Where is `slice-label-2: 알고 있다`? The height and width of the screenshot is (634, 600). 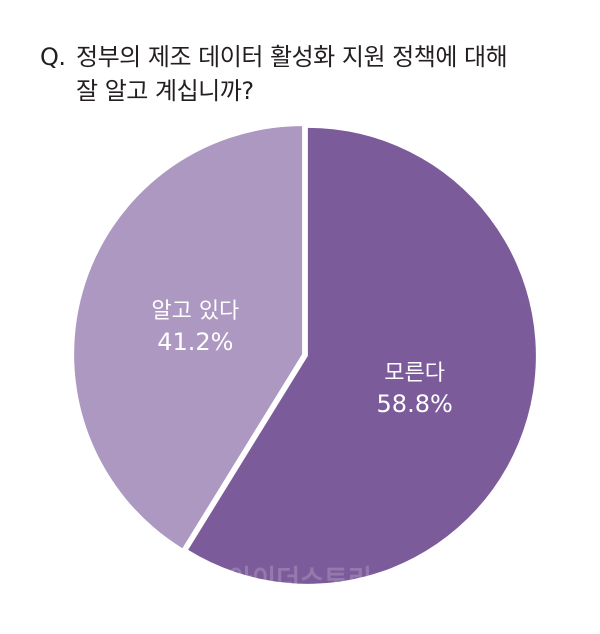 slice-label-2: 알고 있다 is located at coordinates (195, 311).